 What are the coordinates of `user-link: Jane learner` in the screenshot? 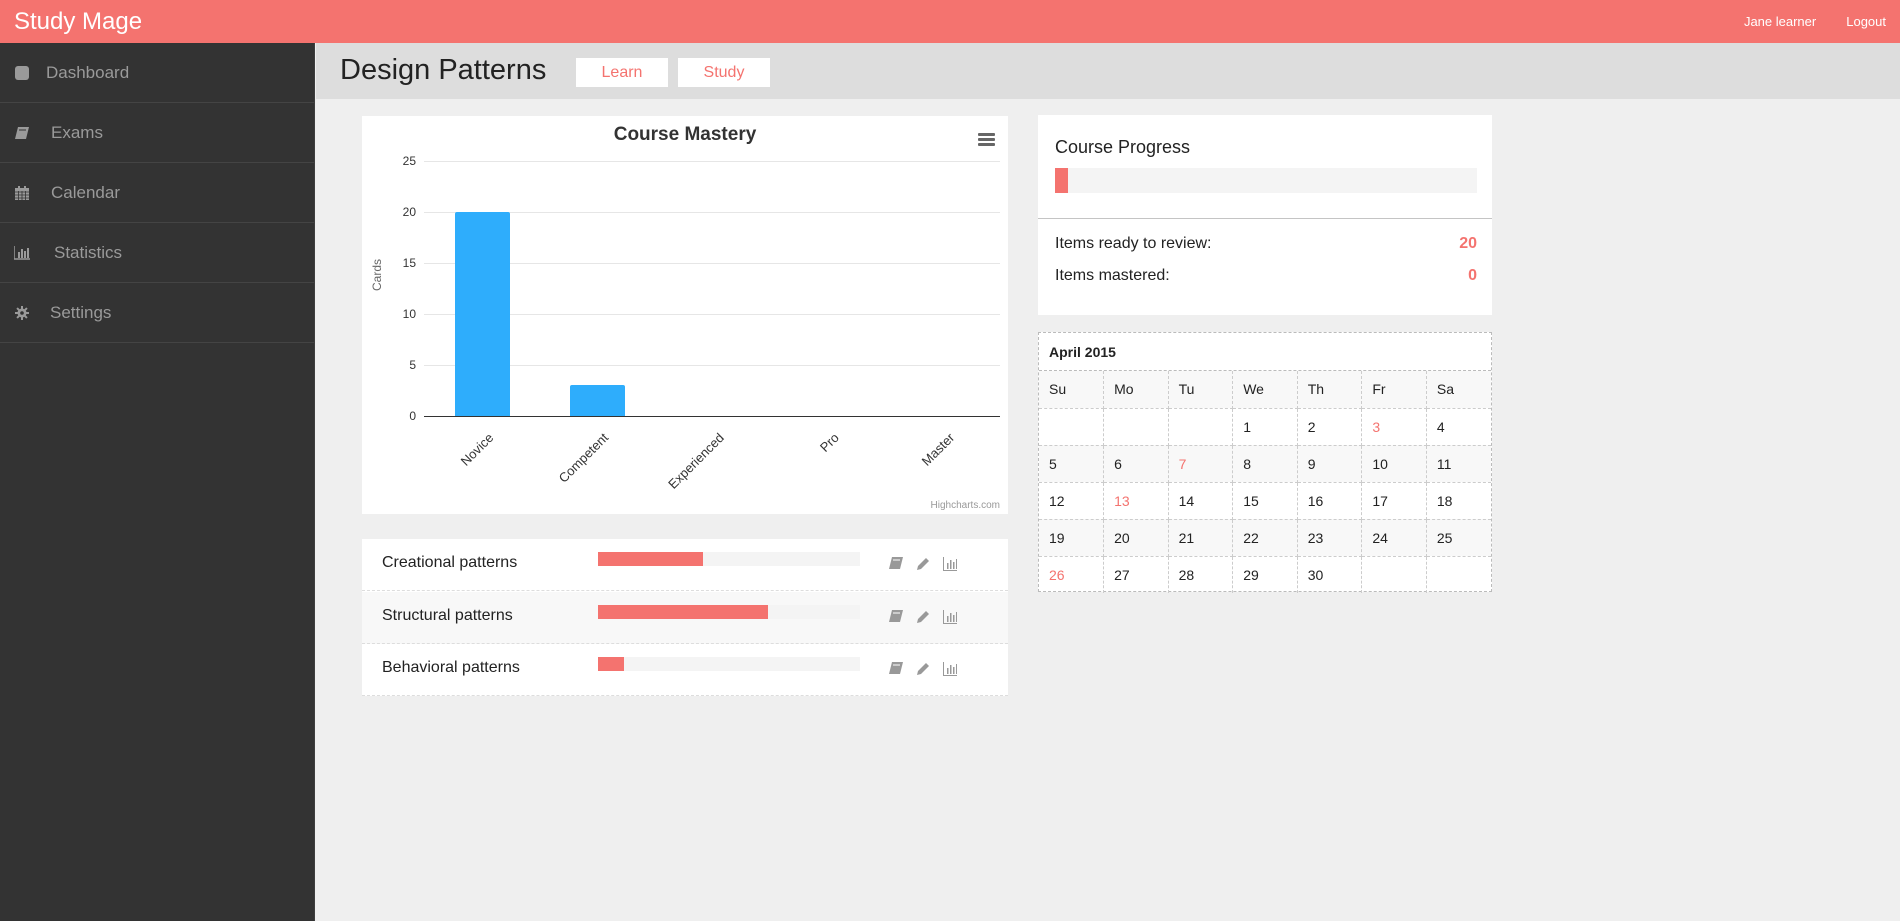 It's located at (1780, 21).